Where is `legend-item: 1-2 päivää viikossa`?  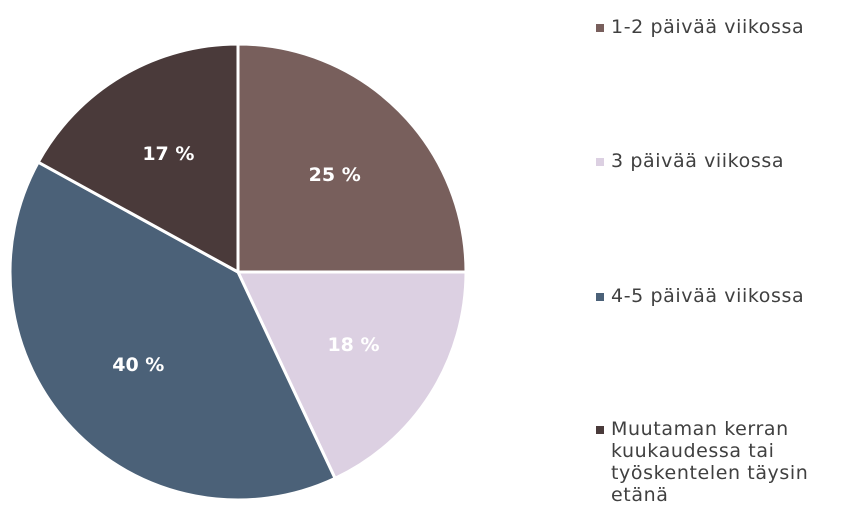 legend-item: 1-2 päivää viikossa is located at coordinates (721, 27).